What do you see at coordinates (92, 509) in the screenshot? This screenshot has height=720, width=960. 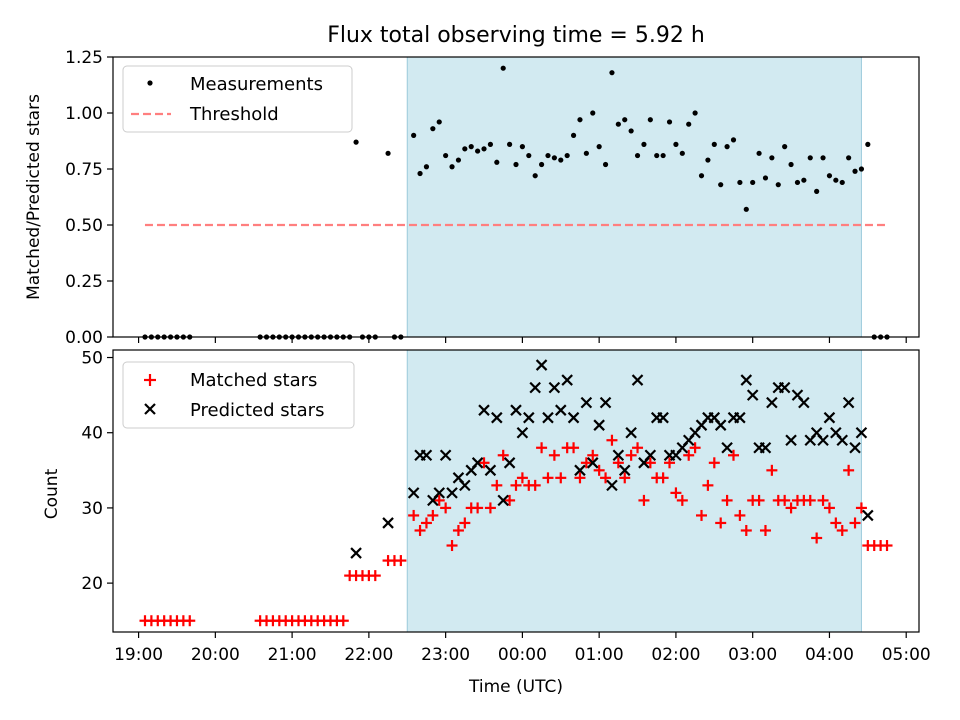 I see `bottom-y-tick-label: 30` at bounding box center [92, 509].